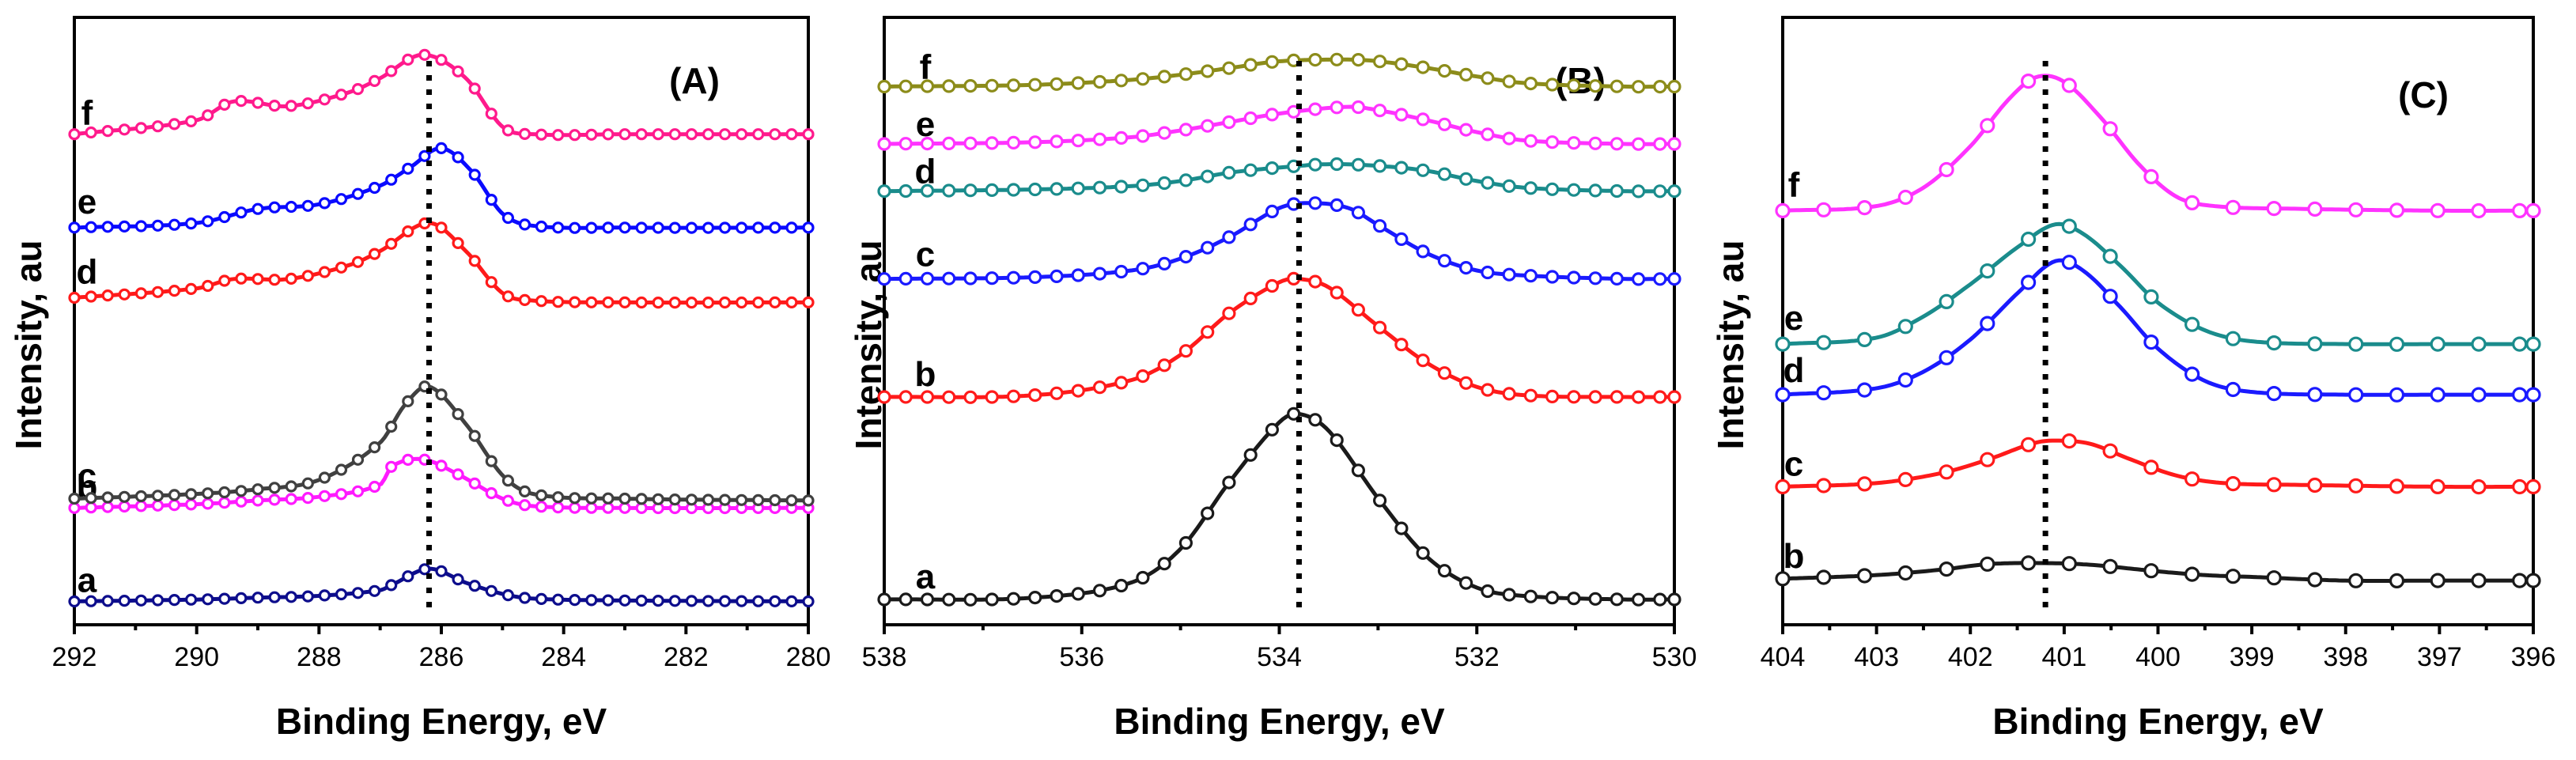 The width and height of the screenshot is (2576, 760). I want to click on x-tick-label: 288, so click(319, 657).